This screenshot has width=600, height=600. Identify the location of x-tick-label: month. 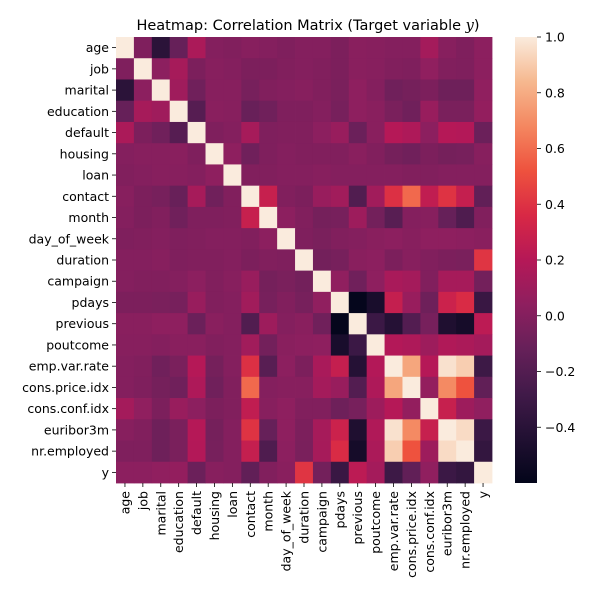
(268, 511).